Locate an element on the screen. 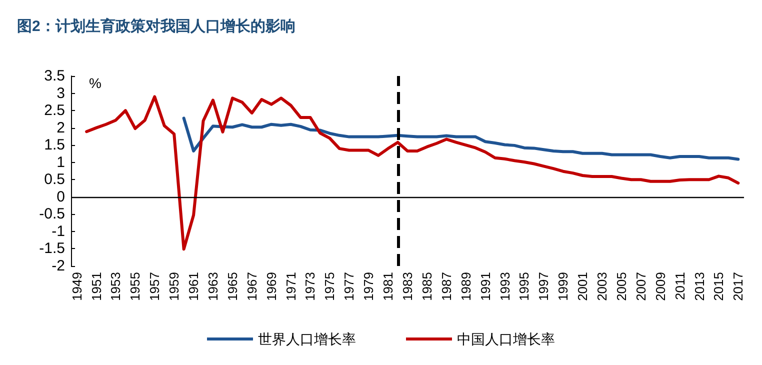 The width and height of the screenshot is (762, 365). x-tick-label: 1997 is located at coordinates (544, 286).